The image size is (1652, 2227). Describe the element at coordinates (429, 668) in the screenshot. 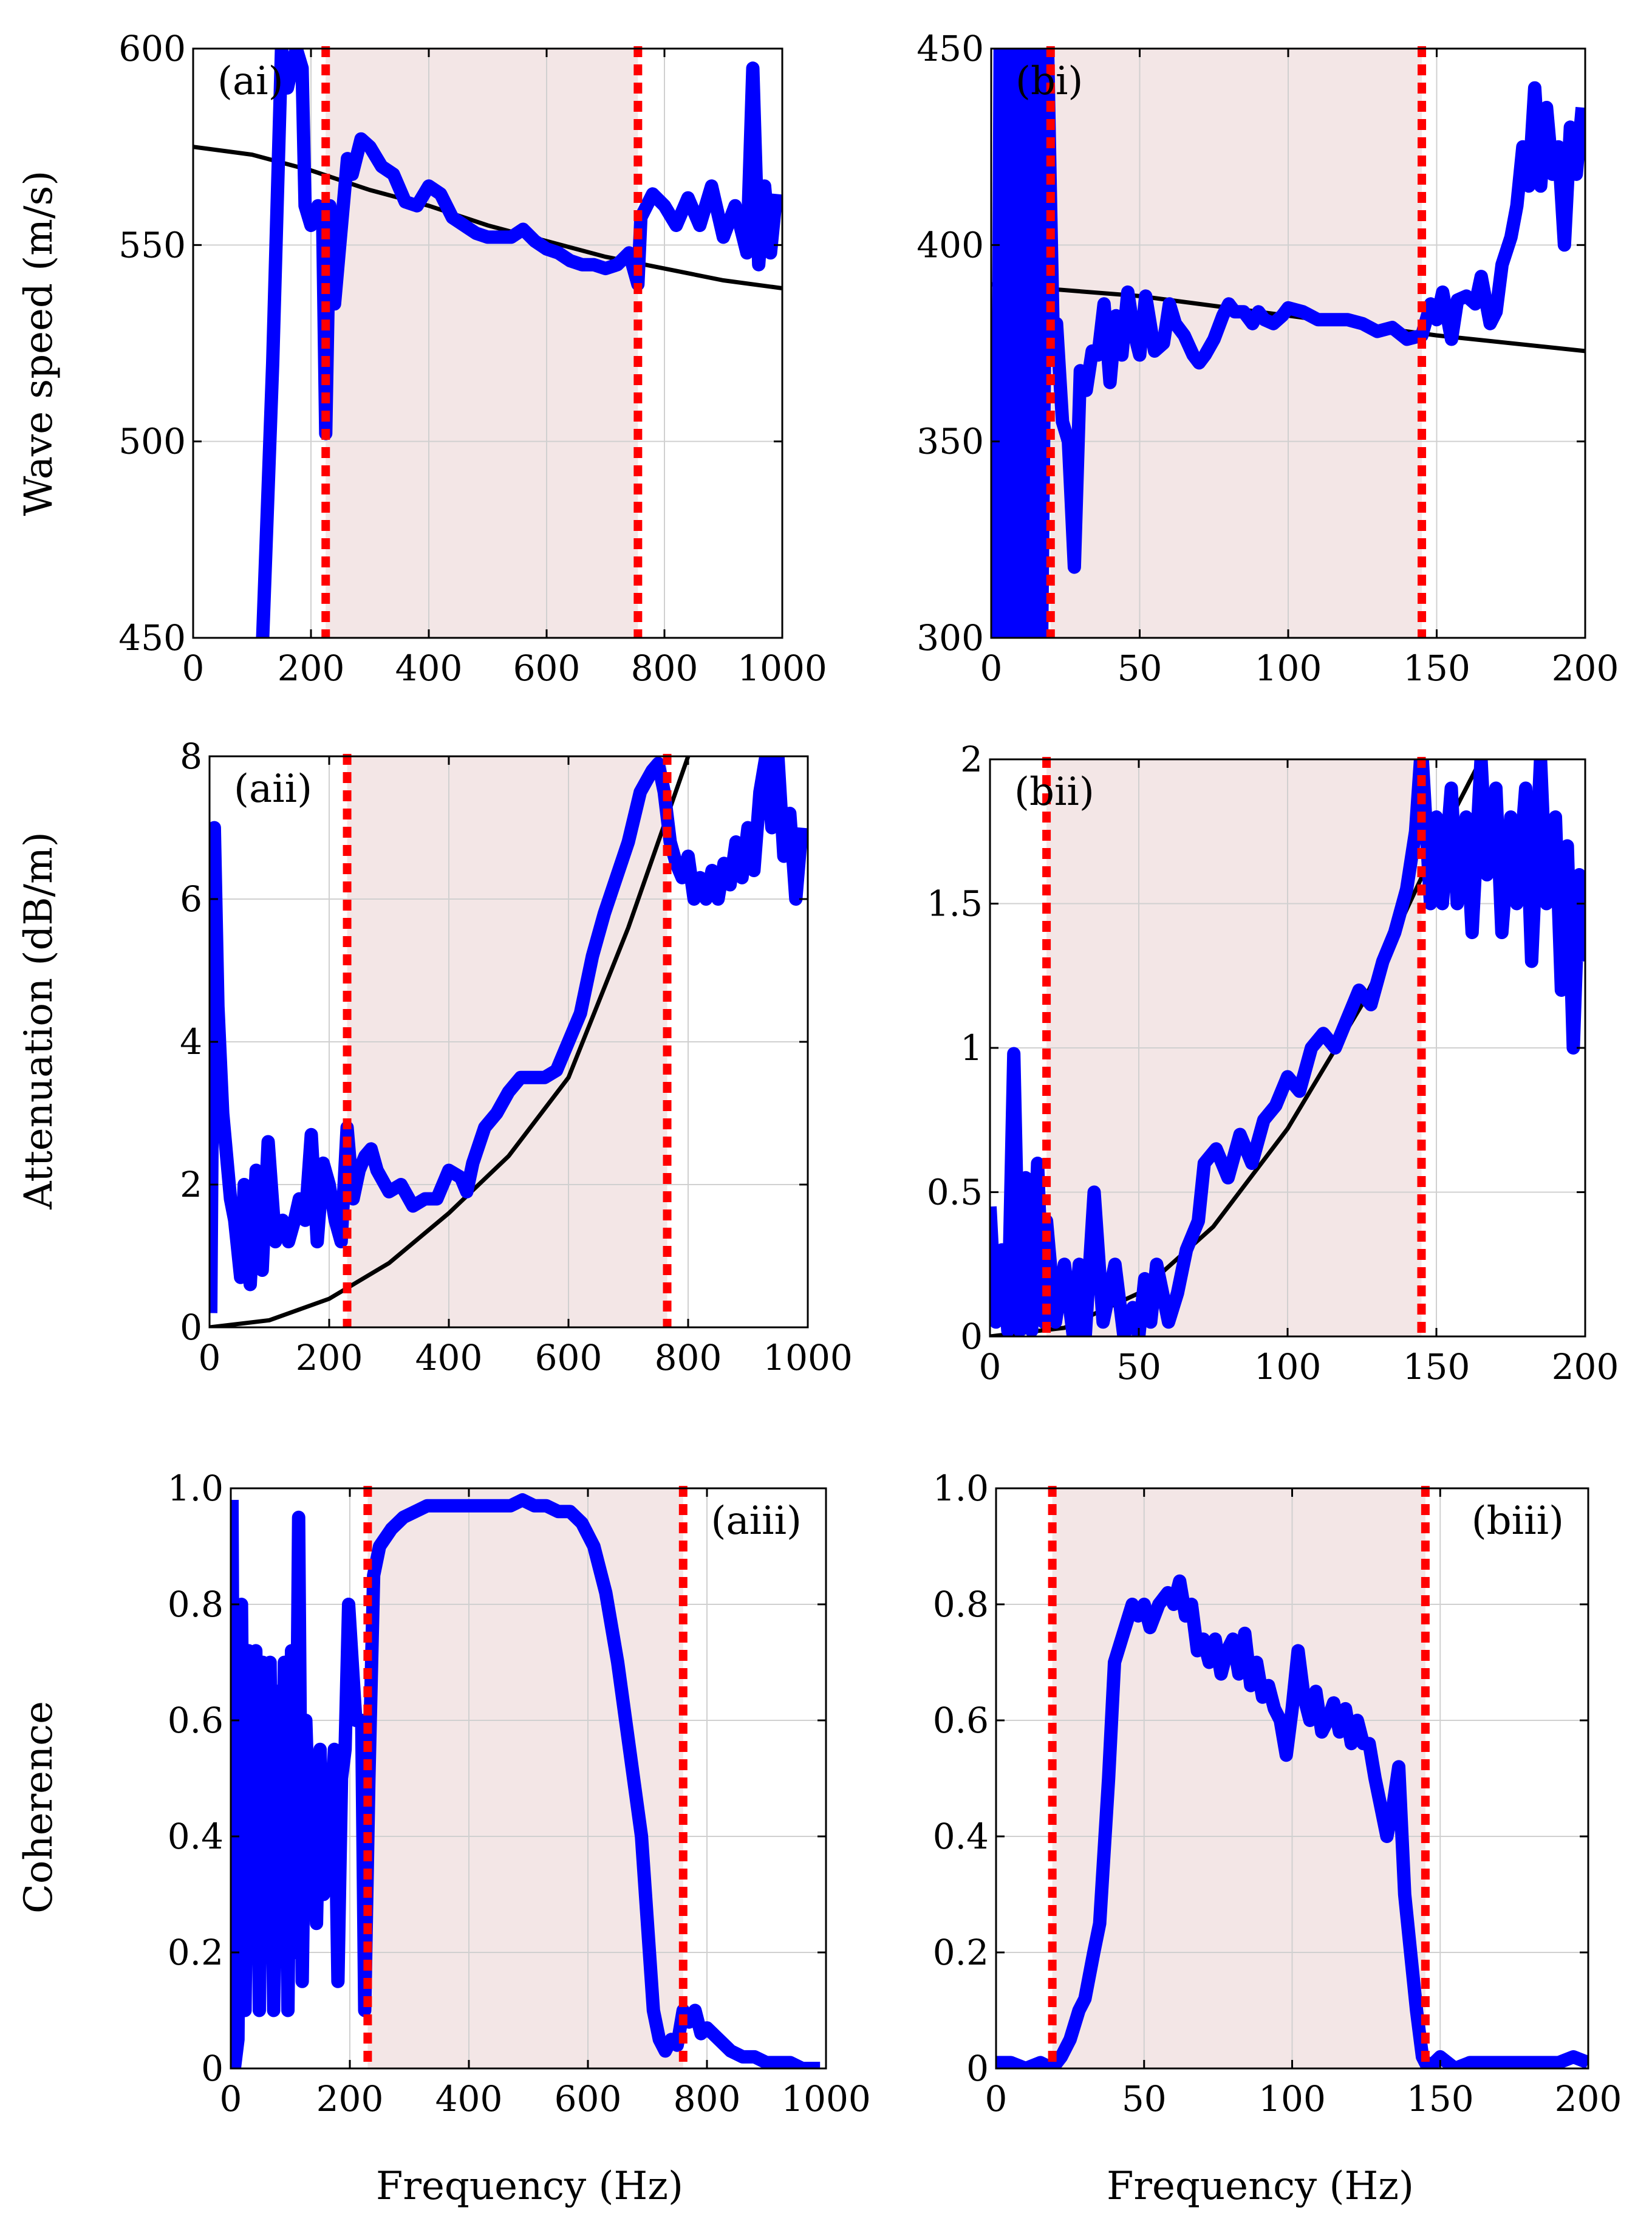

I see `panel-ai-xtick-label: 400` at that location.